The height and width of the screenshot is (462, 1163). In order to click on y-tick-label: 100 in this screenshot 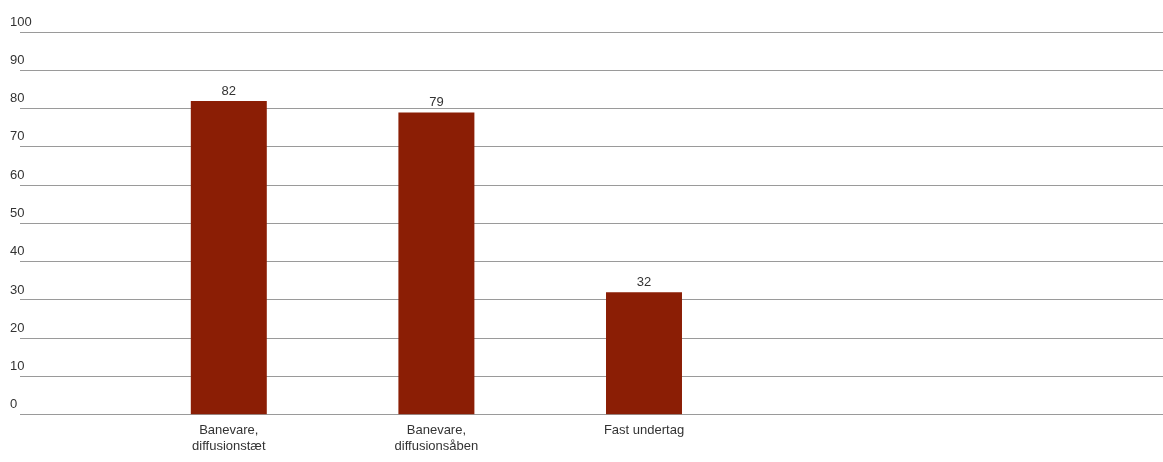, I will do `click(21, 21)`.